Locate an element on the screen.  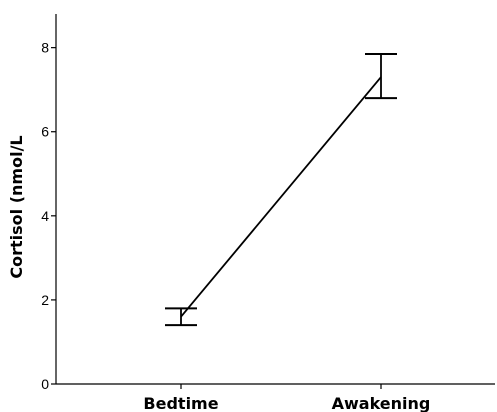
y-tick-label: 6 is located at coordinates (45, 132).